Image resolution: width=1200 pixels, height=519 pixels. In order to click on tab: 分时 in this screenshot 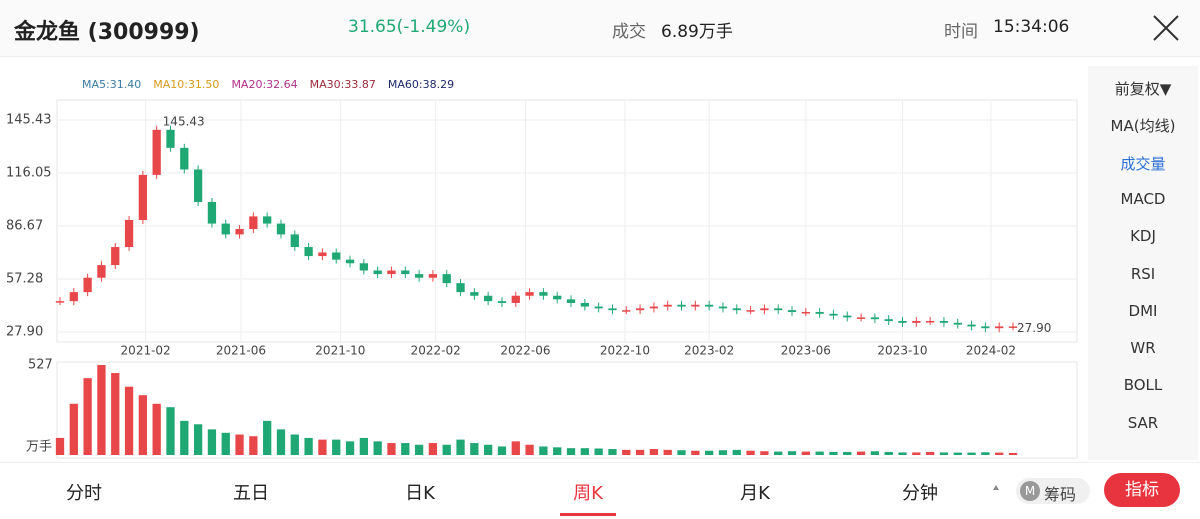, I will do `click(84, 493)`.